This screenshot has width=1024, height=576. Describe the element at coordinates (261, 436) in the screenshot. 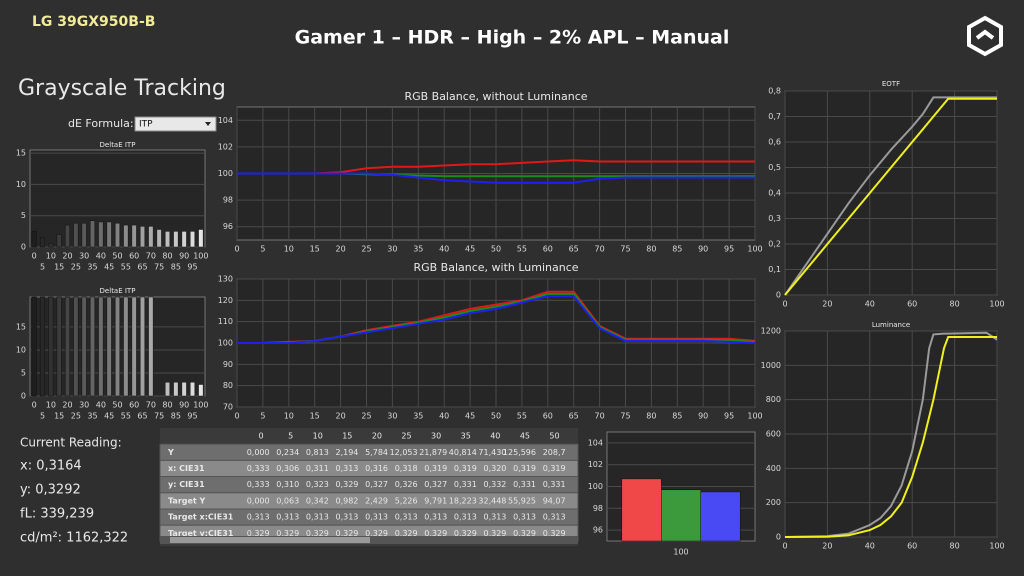

I see `column-header: 0` at that location.